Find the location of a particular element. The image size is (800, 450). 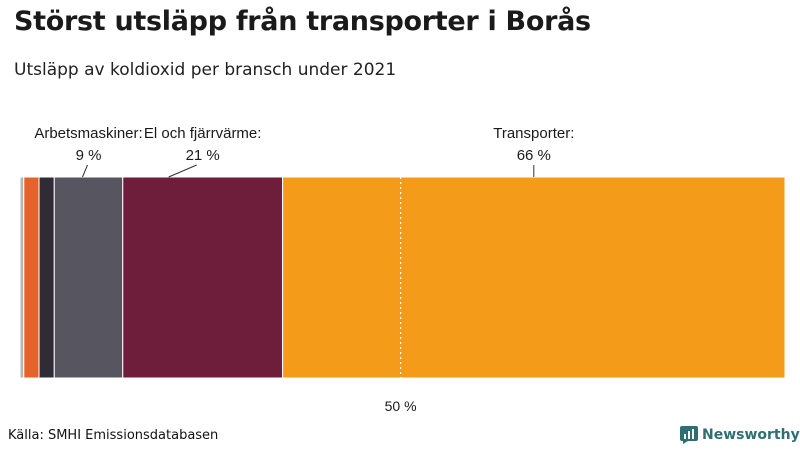

segment-value-label-3: 9 % is located at coordinates (89, 155).